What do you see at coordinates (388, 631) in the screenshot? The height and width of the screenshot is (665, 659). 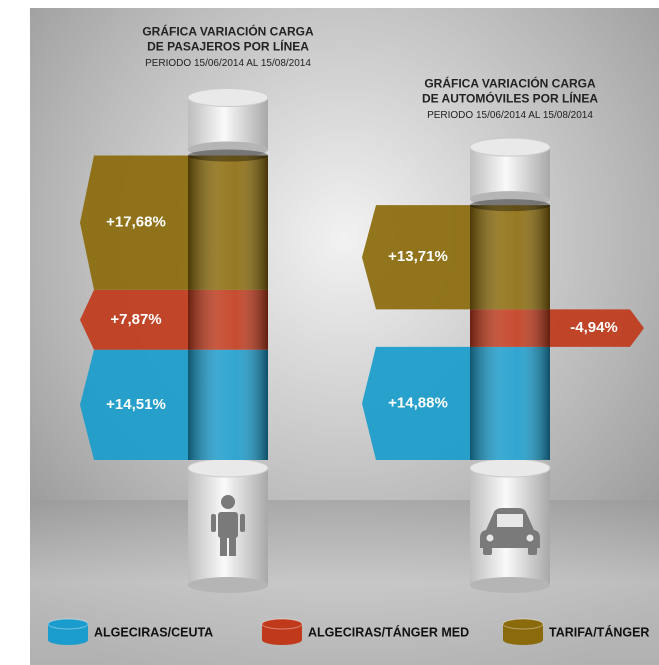 I see `legend-label: ALGECIRAS/TÁNGER MED` at bounding box center [388, 631].